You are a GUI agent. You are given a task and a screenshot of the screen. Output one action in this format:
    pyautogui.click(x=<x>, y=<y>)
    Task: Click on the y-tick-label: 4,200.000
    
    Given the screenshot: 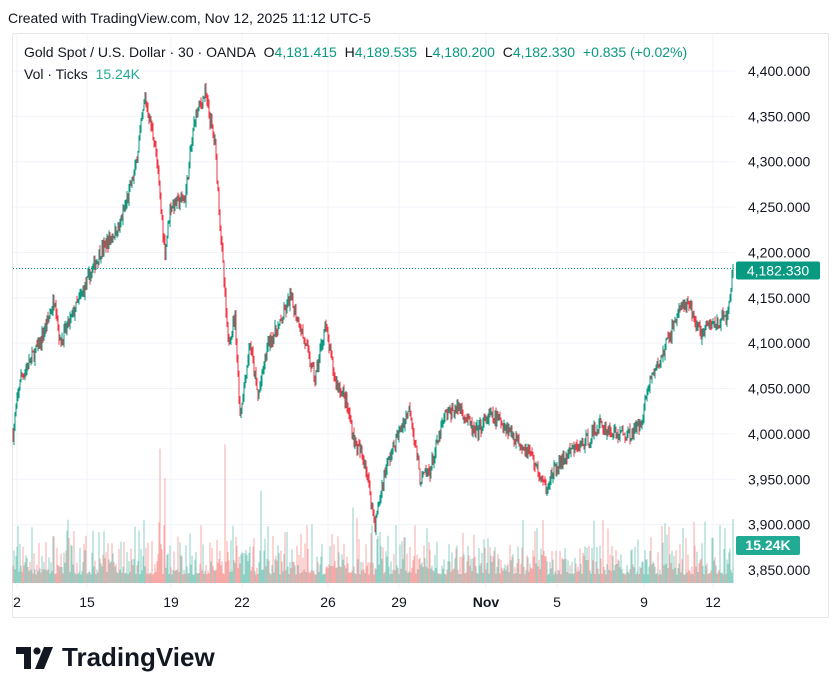 What is the action you would take?
    pyautogui.click(x=779, y=252)
    